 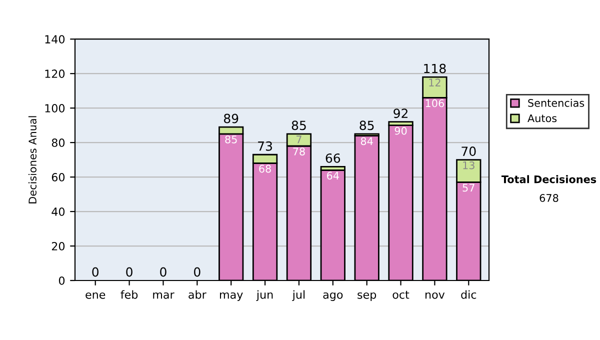 I want to click on x-tick-label: abr, so click(x=197, y=294).